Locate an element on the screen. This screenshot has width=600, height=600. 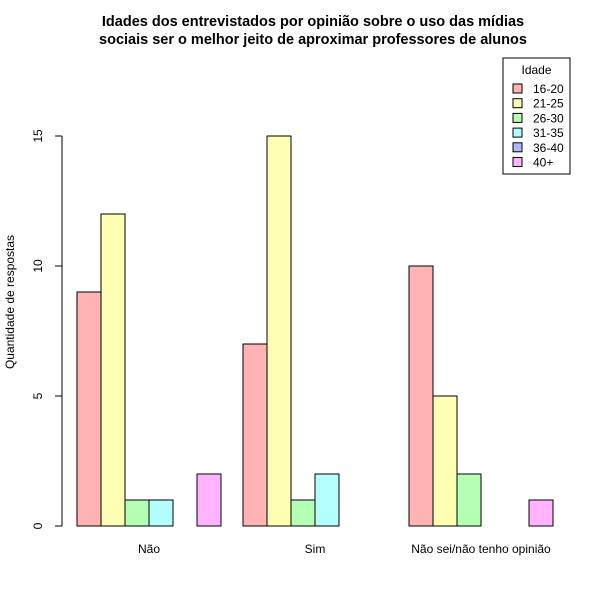
y-tick-label: 10 is located at coordinates (38, 266).